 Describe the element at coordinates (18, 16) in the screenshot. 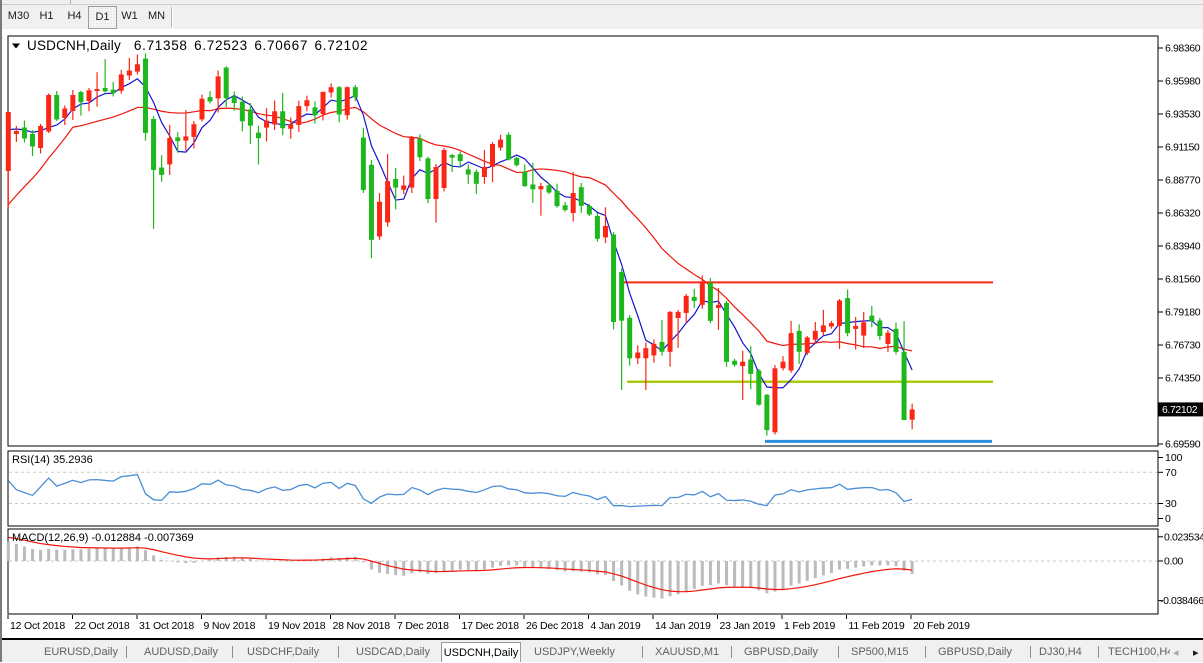

I see `timeframe-button-m30: M30` at that location.